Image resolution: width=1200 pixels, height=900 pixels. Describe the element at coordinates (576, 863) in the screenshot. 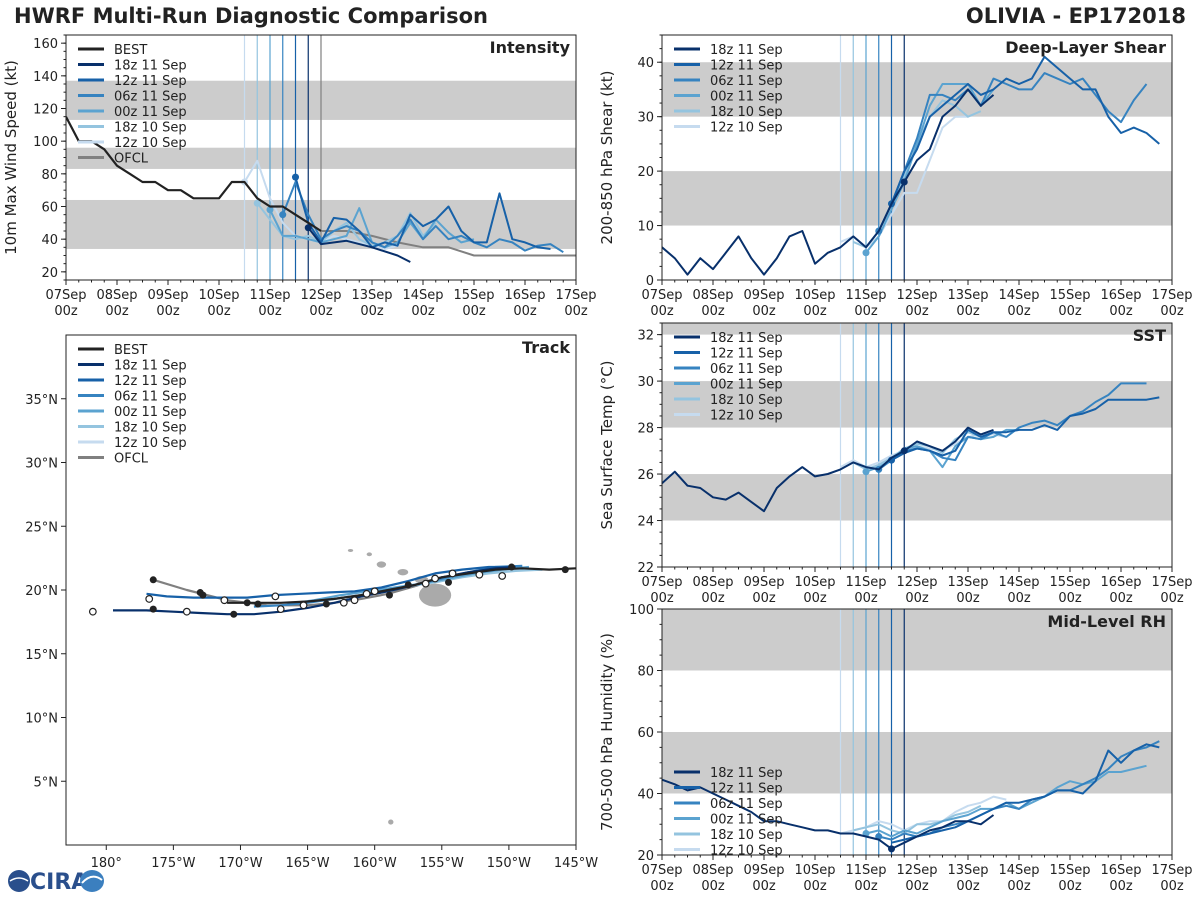

I see `x-tick-label: 145°W` at that location.